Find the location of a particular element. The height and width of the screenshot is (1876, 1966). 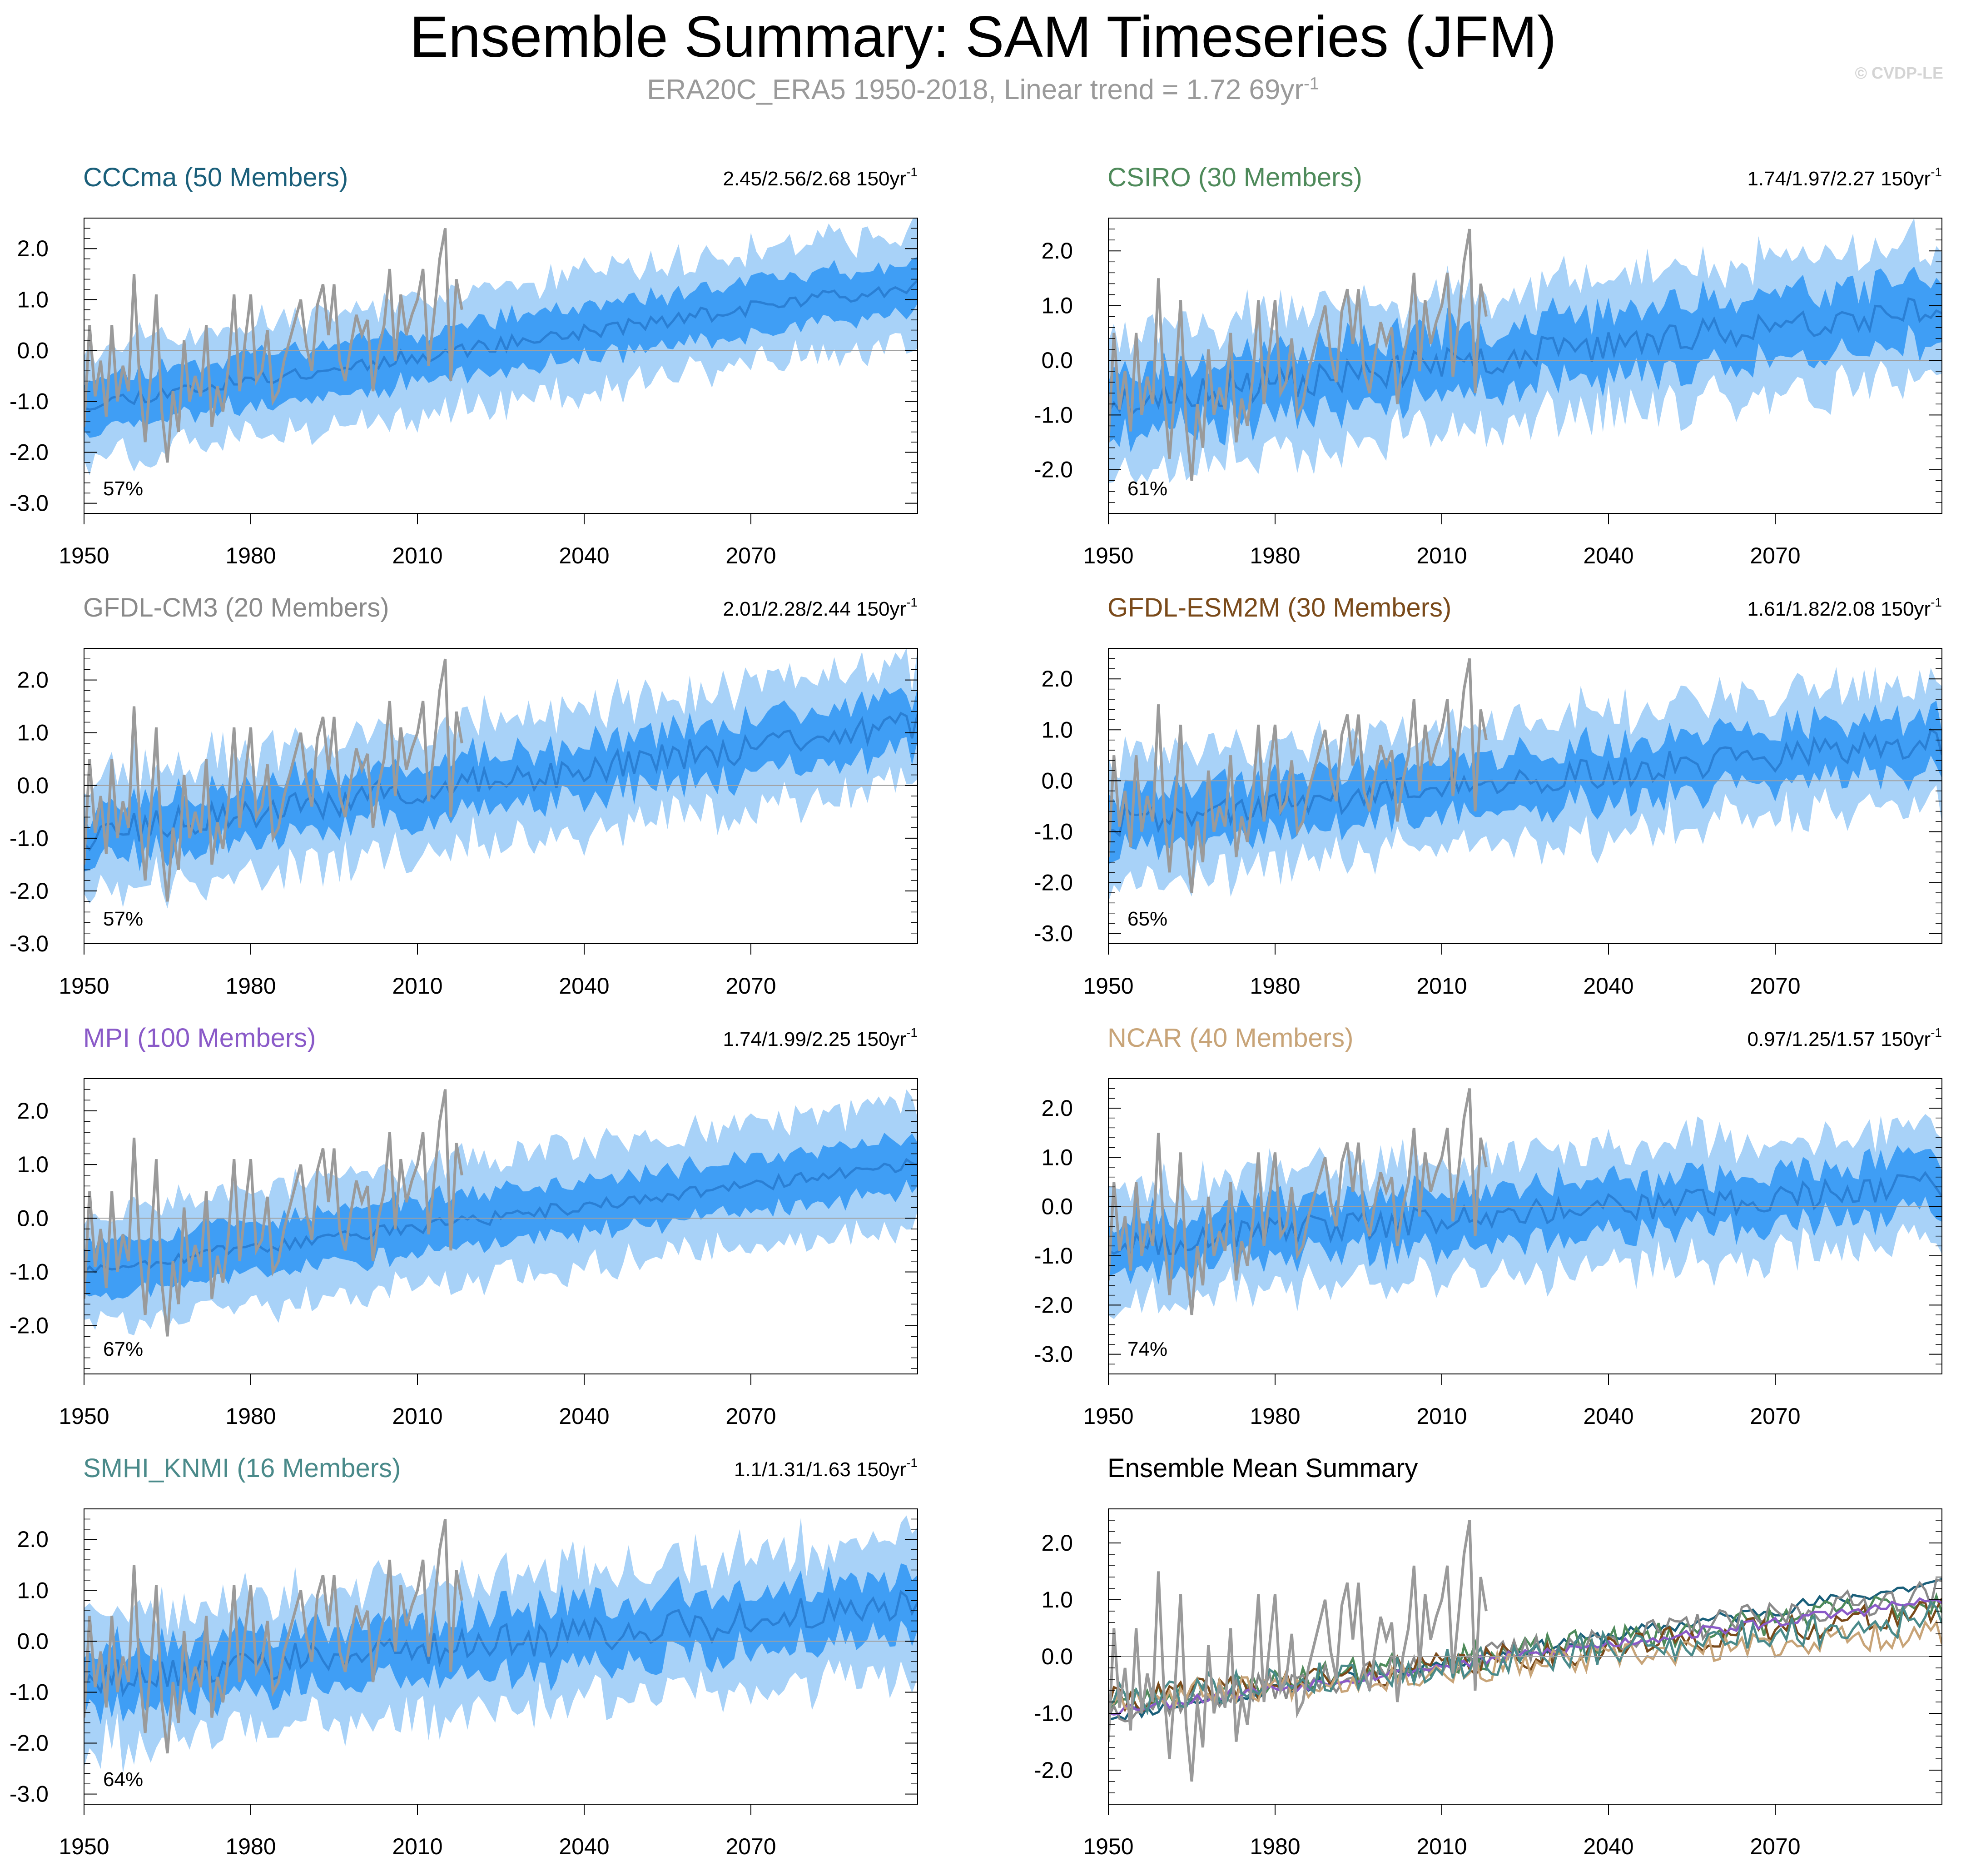

series-line-mpi is located at coordinates (1525, 1656).